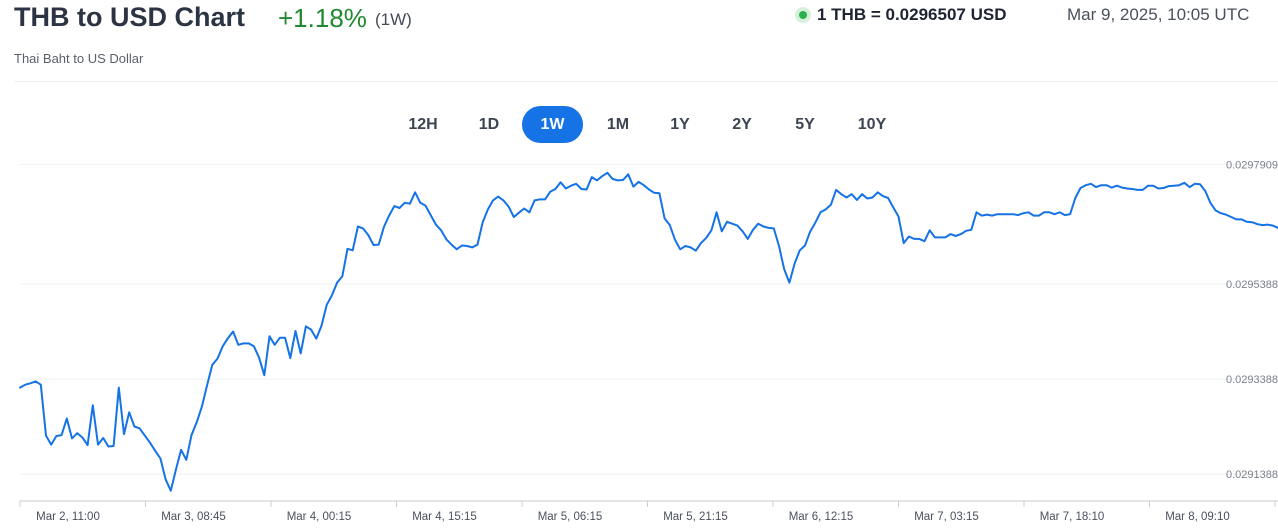 The image size is (1278, 532). Describe the element at coordinates (1252, 165) in the screenshot. I see `y-tick-label: 0.0297909` at that location.